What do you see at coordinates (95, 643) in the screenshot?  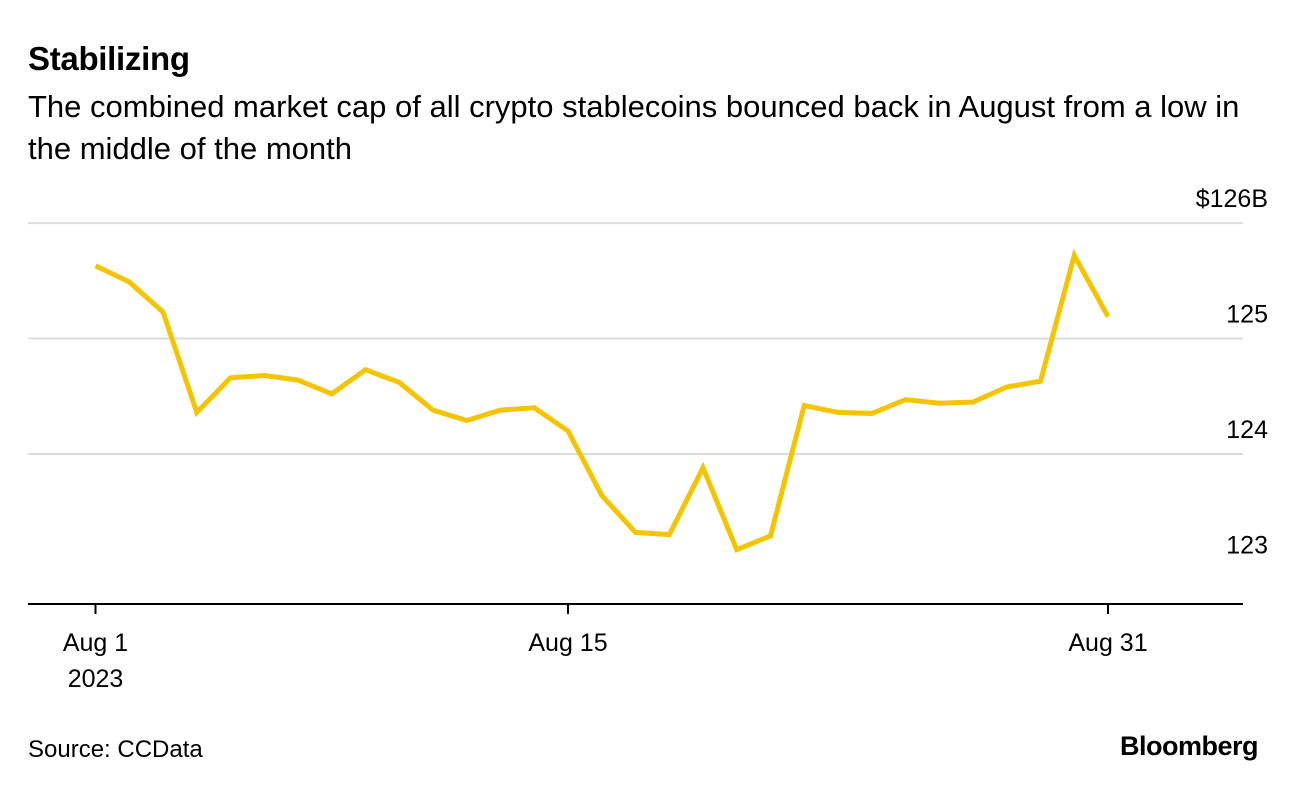 I see `x-tick-label: Aug 1` at bounding box center [95, 643].